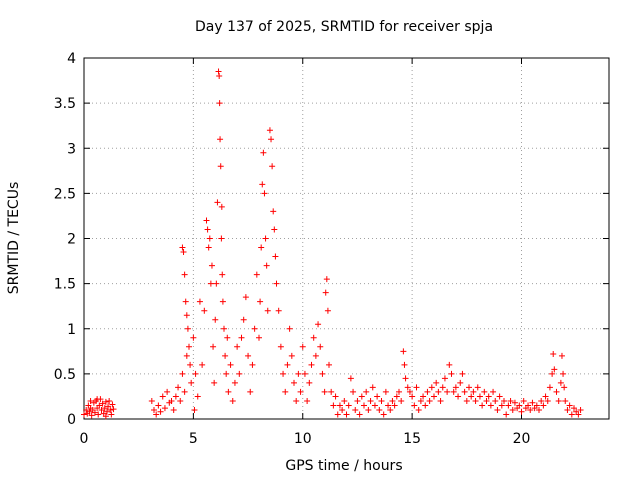 The image size is (640, 480). I want to click on y-tick-label: 2.5, so click(65, 194).